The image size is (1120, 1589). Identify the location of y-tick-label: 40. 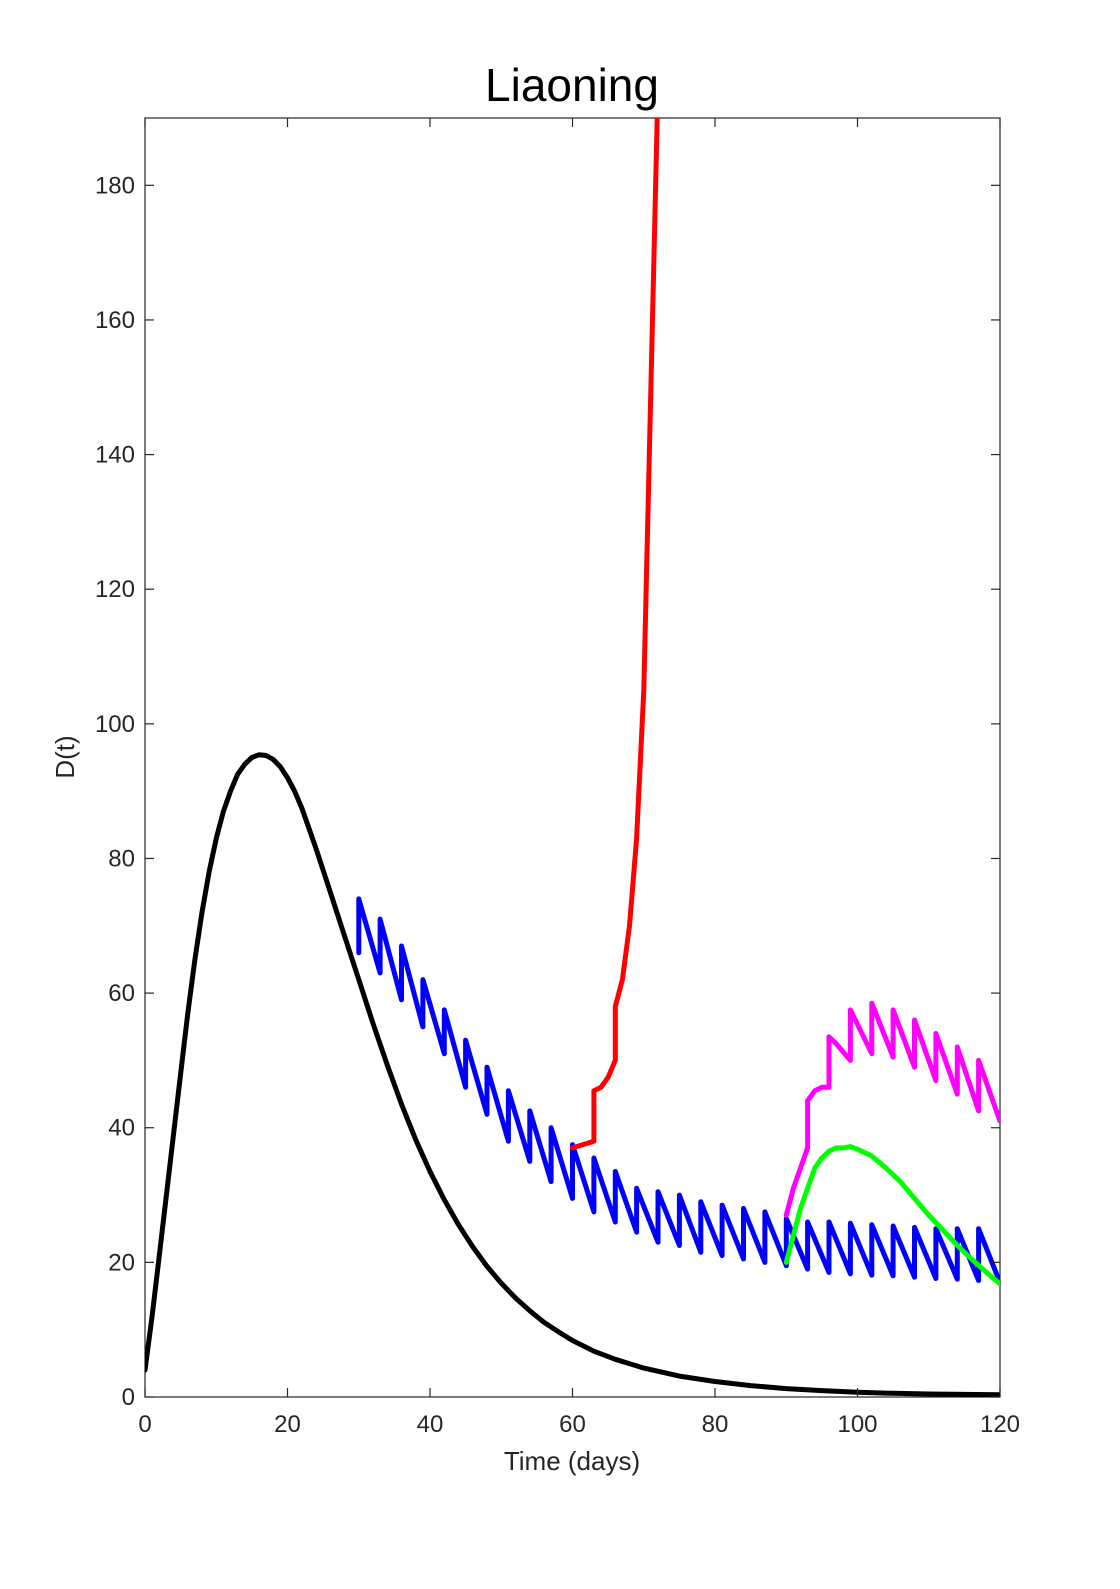
(121, 1128).